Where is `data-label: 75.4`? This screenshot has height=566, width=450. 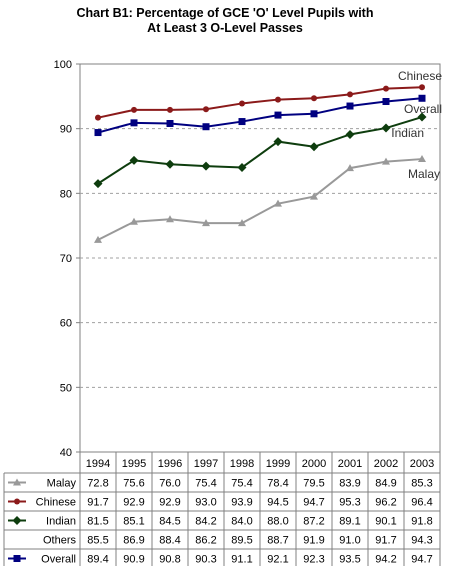
data-label: 75.4 is located at coordinates (241, 484).